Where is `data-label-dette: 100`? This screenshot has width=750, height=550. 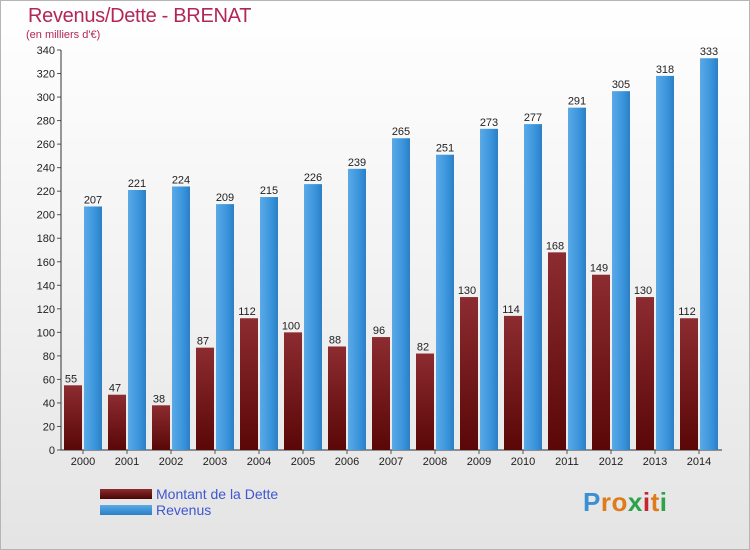
data-label-dette: 100 is located at coordinates (291, 326).